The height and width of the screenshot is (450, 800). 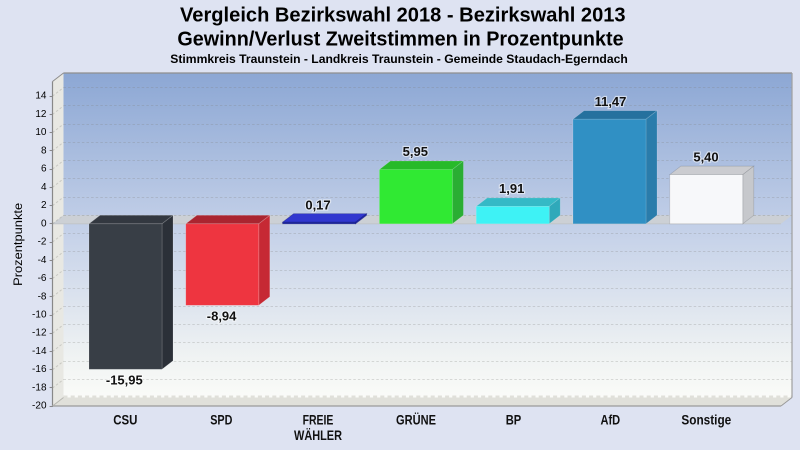 I want to click on svg-text: 14, so click(x=41, y=96).